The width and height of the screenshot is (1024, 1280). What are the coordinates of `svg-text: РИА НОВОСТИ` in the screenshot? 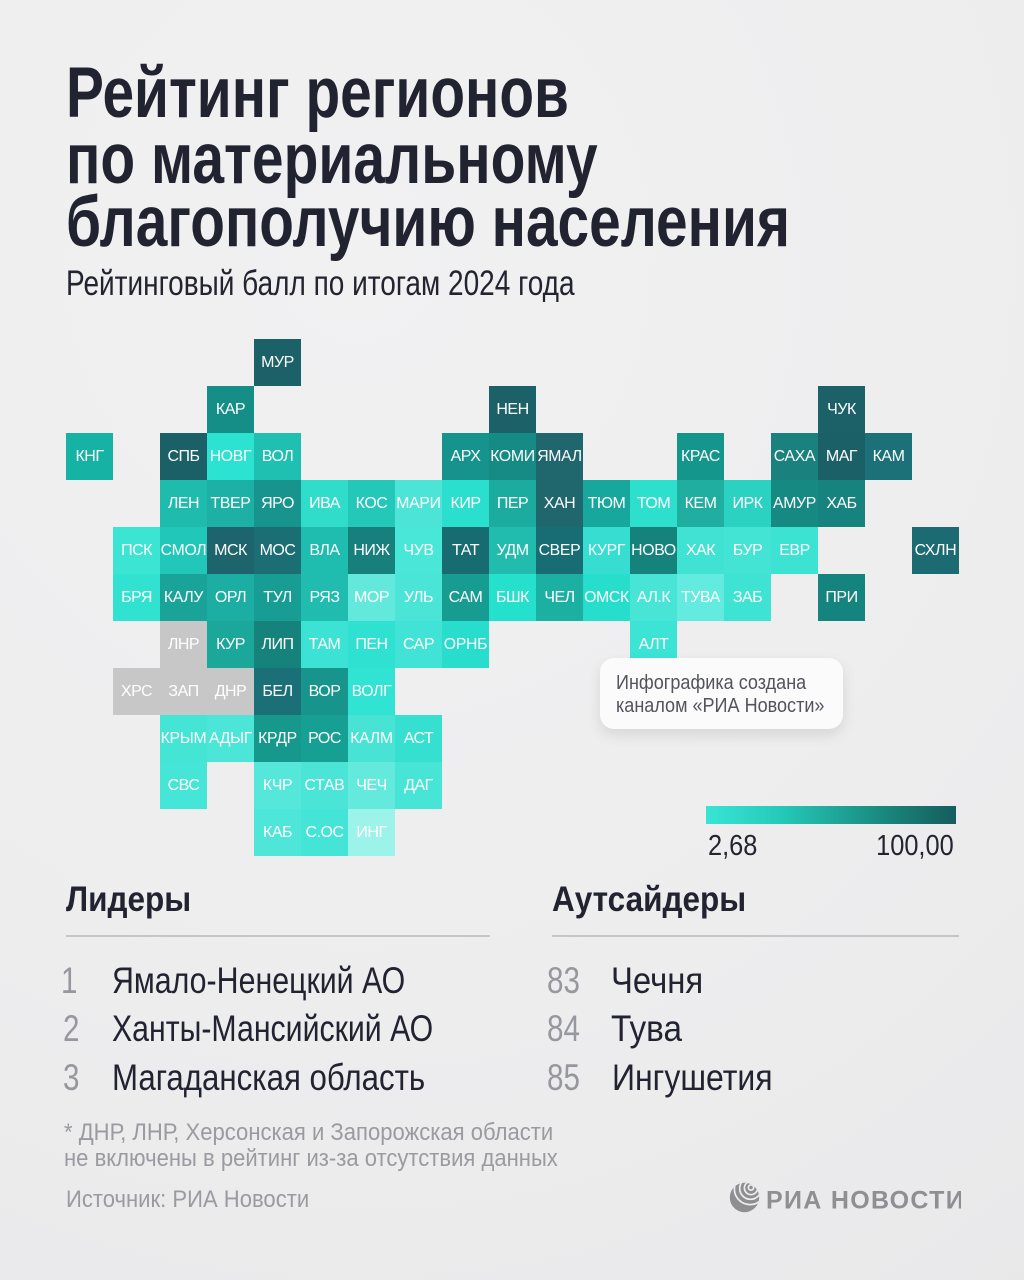 It's located at (863, 1201).